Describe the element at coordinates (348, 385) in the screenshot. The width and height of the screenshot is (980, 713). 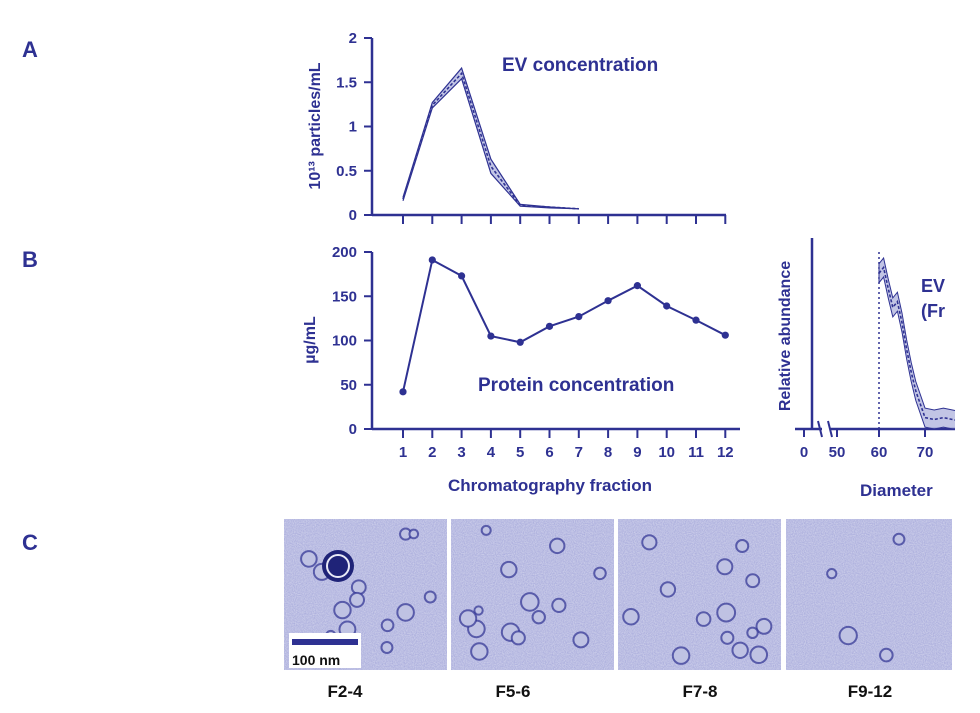
I see `chart-b-y-tick-label: 50` at that location.